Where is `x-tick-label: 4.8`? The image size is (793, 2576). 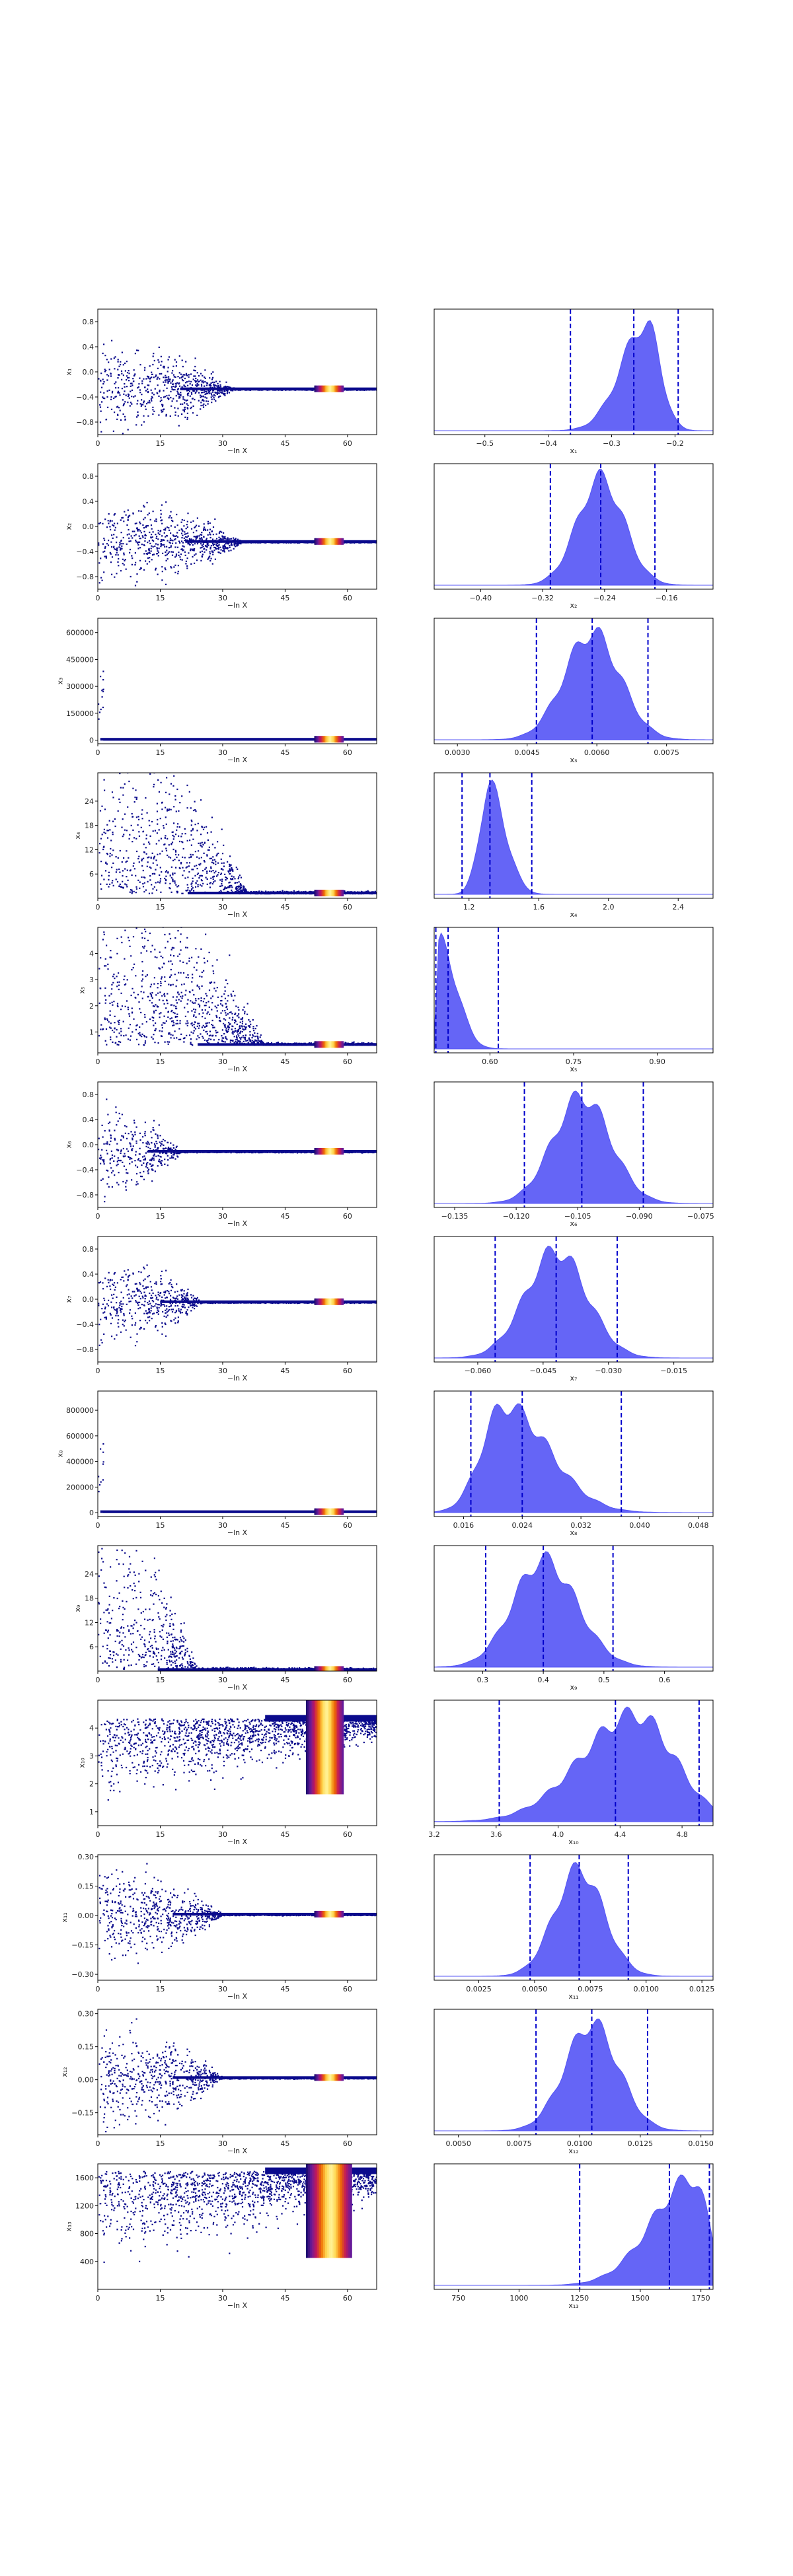
x-tick-label: 4.8 is located at coordinates (682, 1834).